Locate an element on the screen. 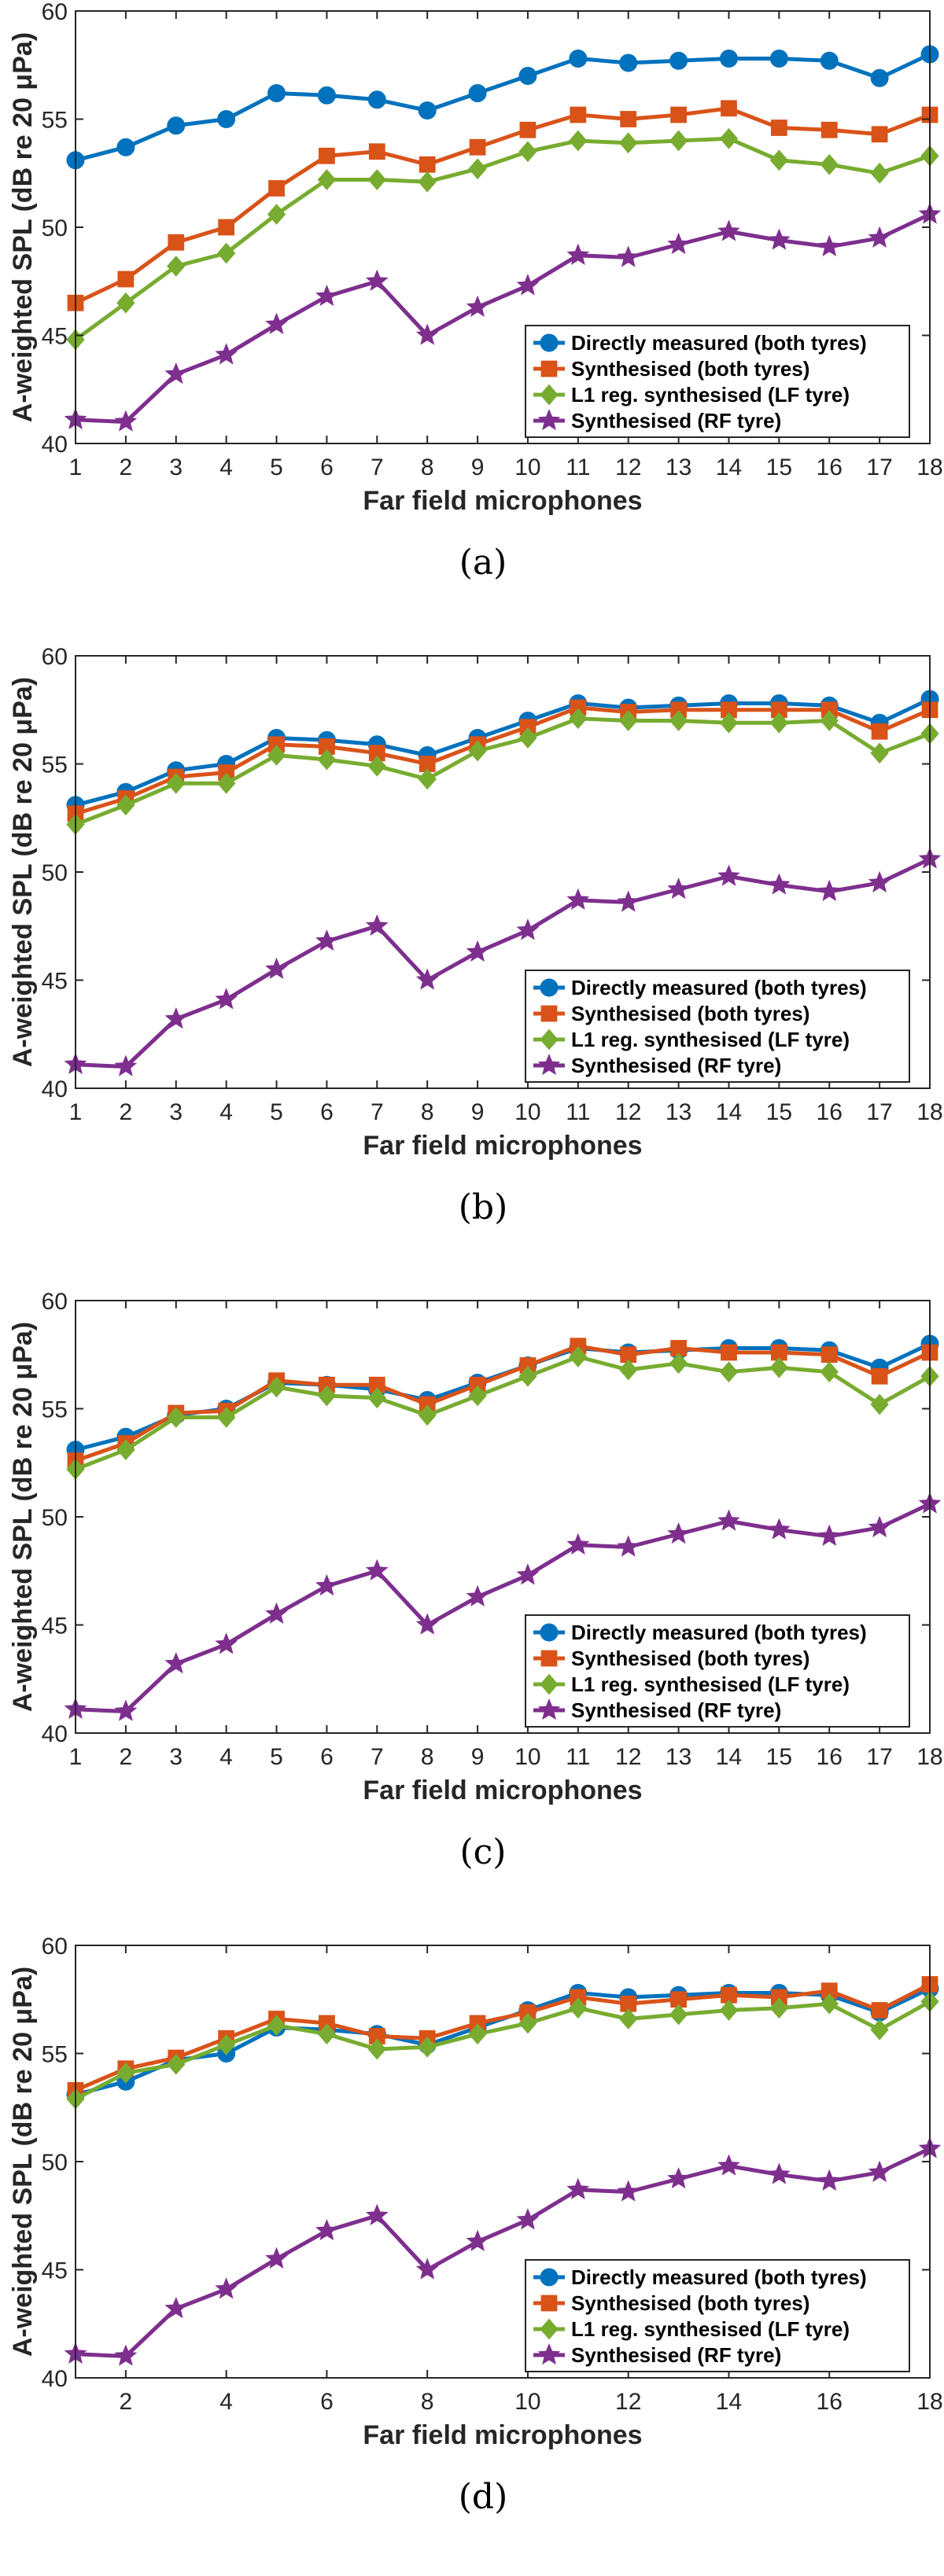 Image resolution: width=944 pixels, height=2576 pixels. legend-label: Synthesised (both tyres) is located at coordinates (690, 369).